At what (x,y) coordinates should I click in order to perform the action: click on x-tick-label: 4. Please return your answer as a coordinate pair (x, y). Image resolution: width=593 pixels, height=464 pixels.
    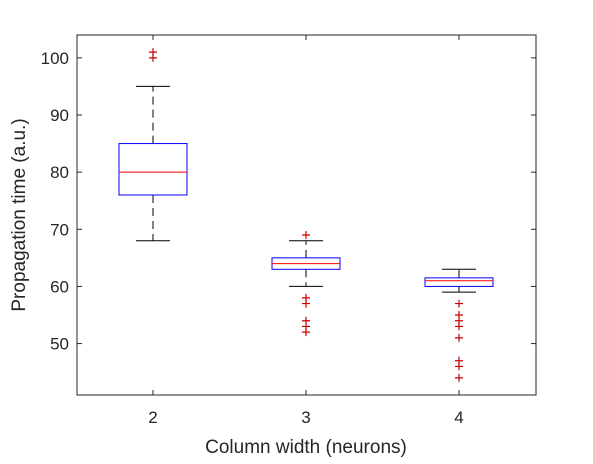
    Looking at the image, I should click on (458, 417).